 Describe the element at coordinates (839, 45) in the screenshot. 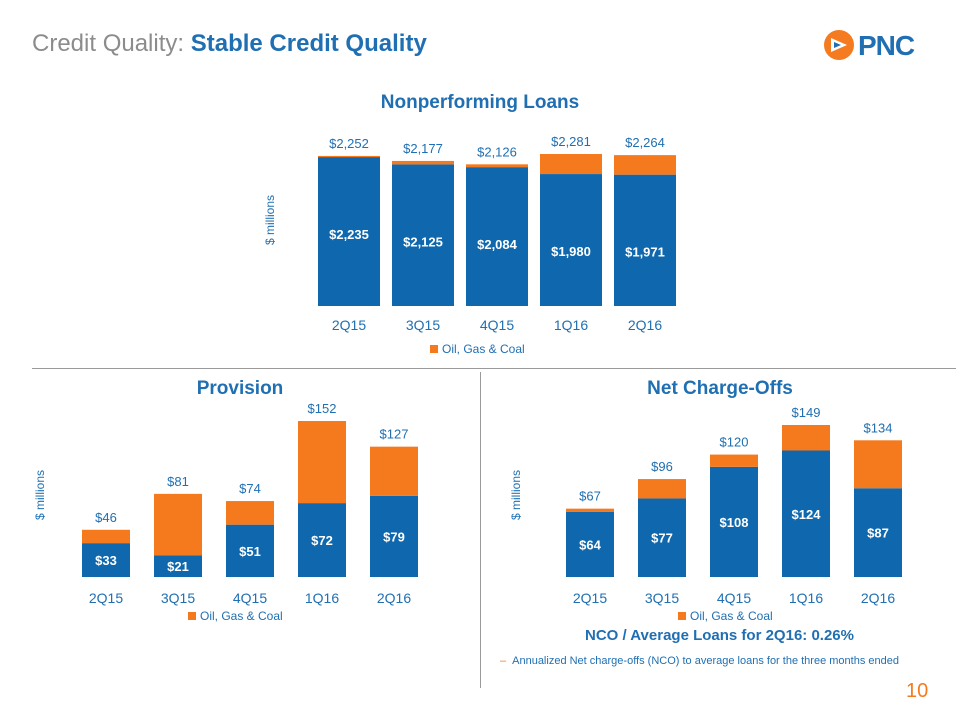

I see `pnc-logo-icon` at that location.